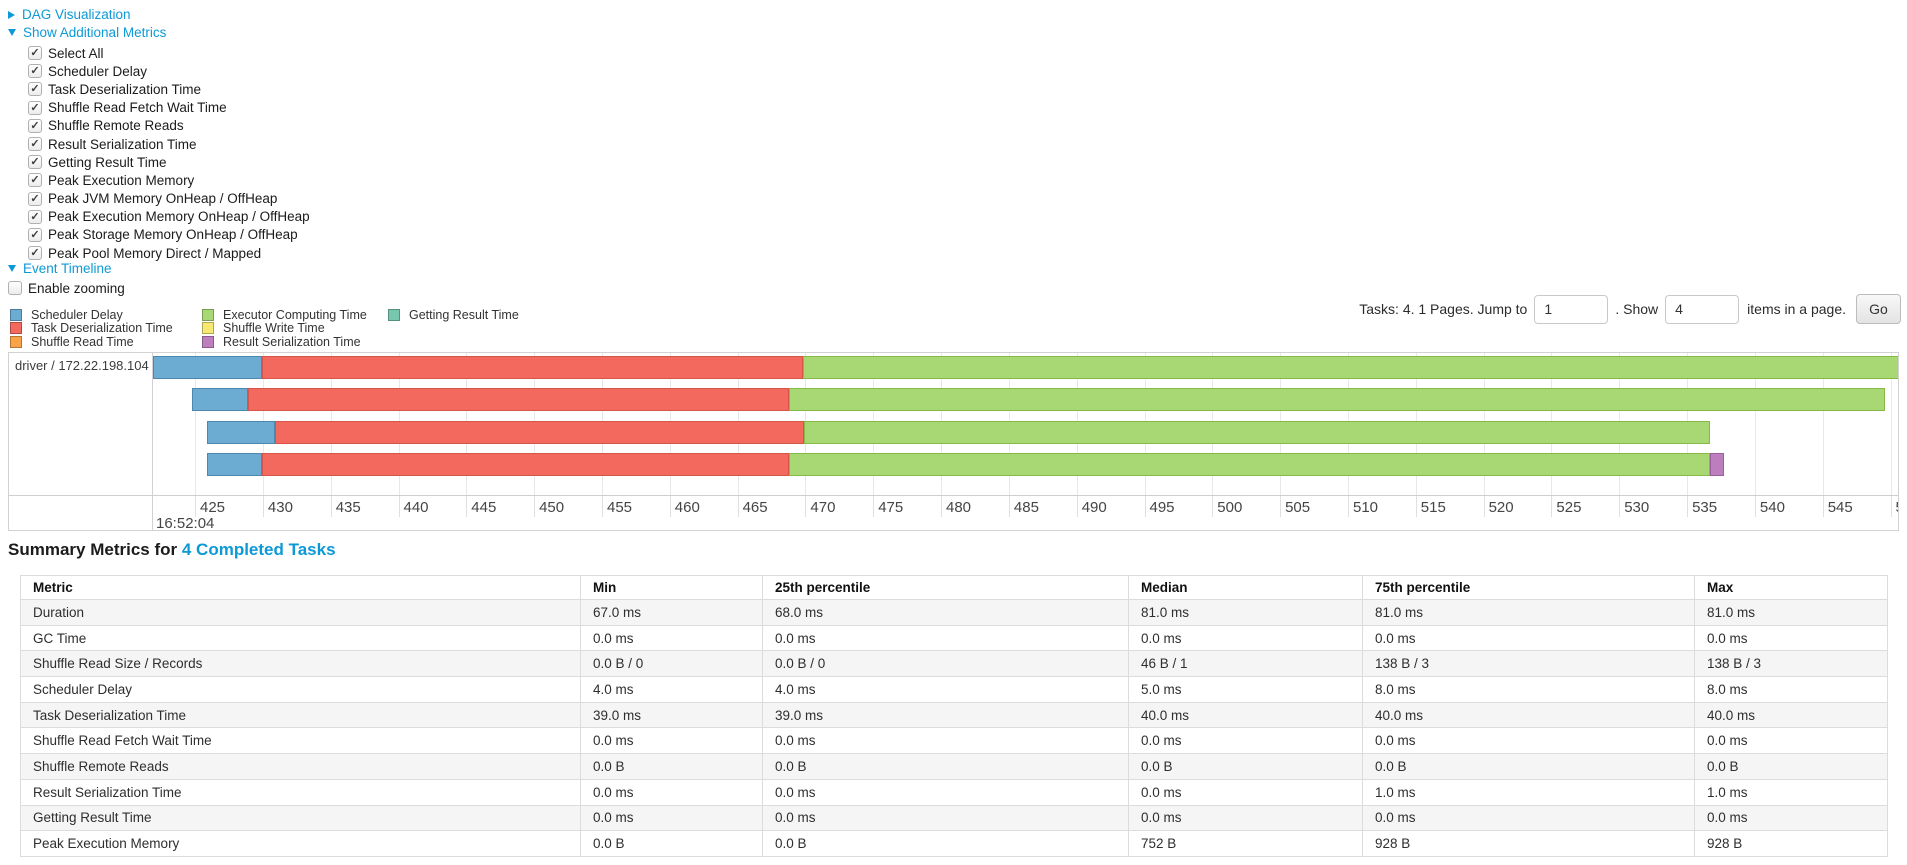  I want to click on completed-tasks-link: 4 Completed Tasks, so click(258, 549).